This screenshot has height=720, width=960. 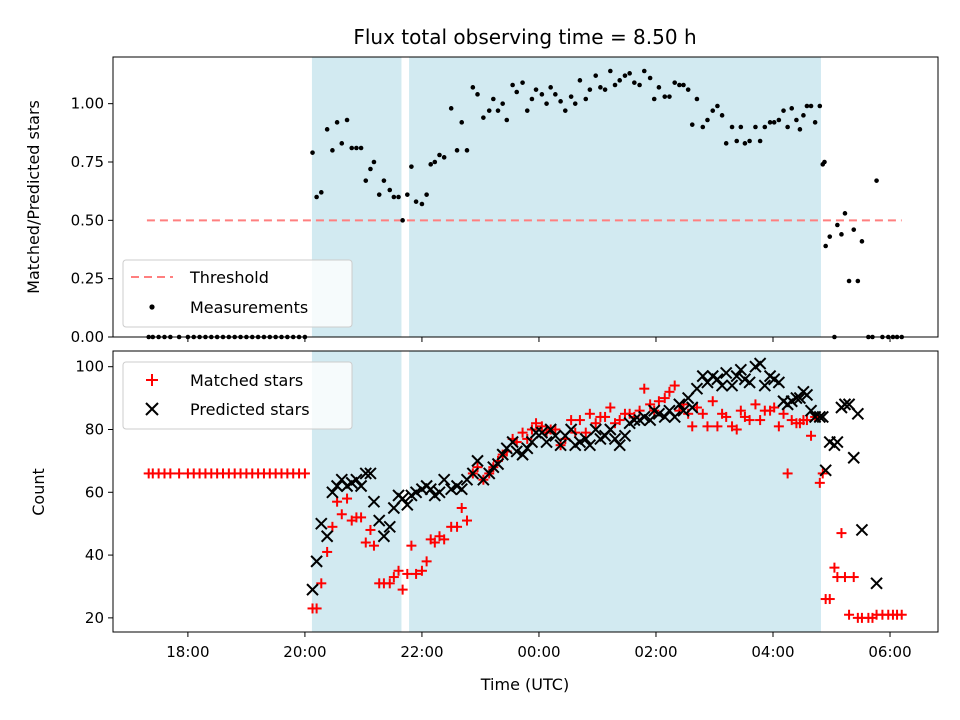 I want to click on top-legend: Threshold Measurements, so click(x=237, y=293).